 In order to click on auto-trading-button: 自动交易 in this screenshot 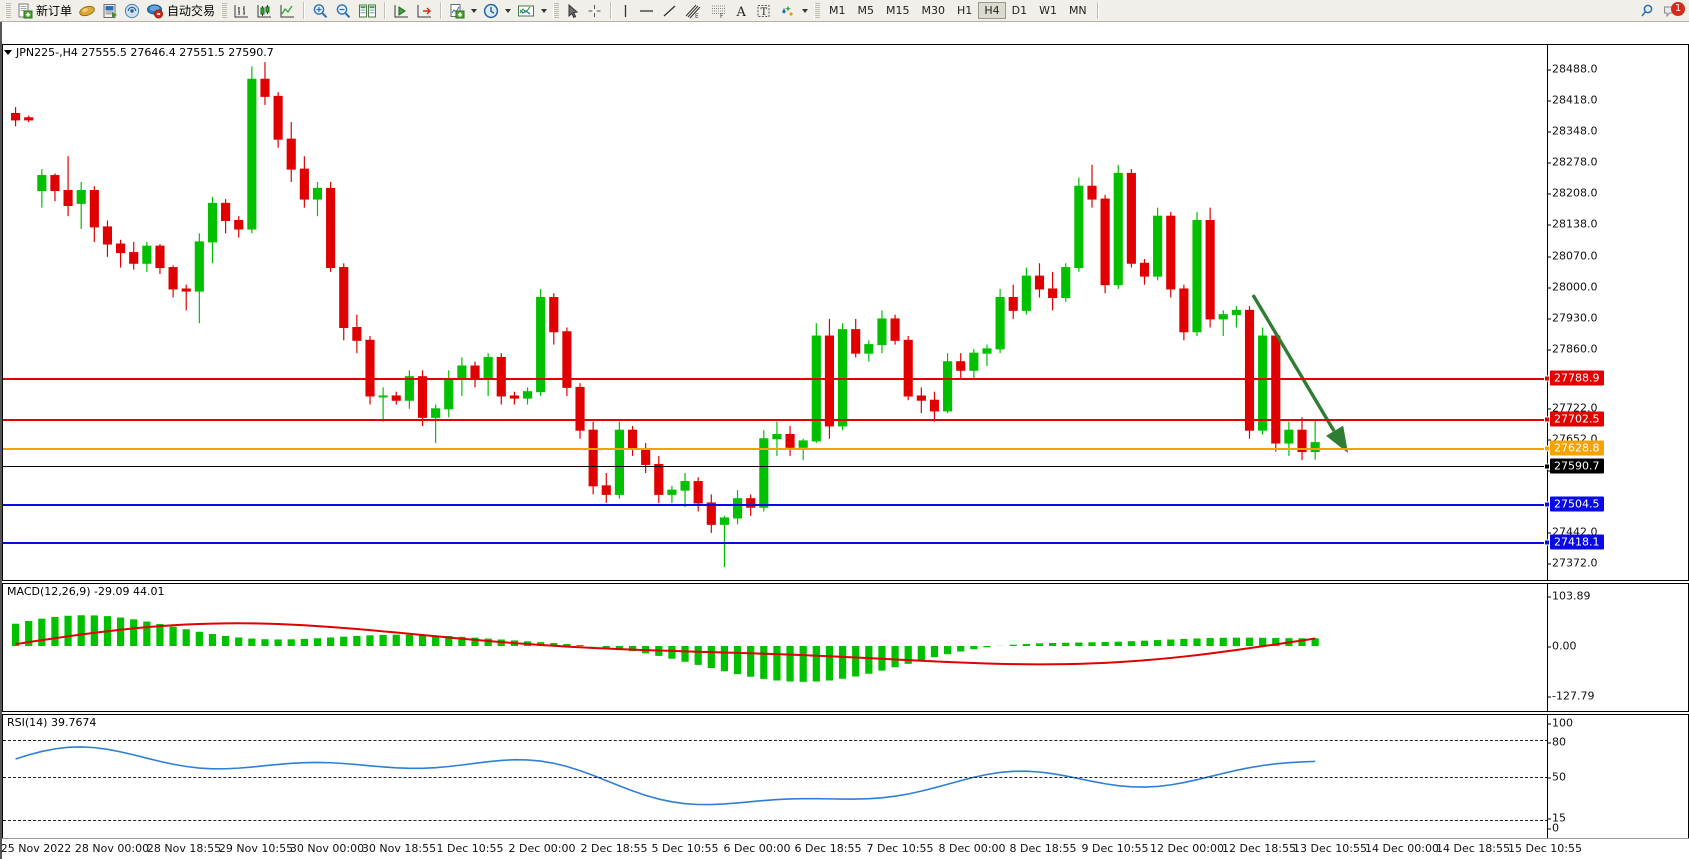, I will do `click(180, 11)`.